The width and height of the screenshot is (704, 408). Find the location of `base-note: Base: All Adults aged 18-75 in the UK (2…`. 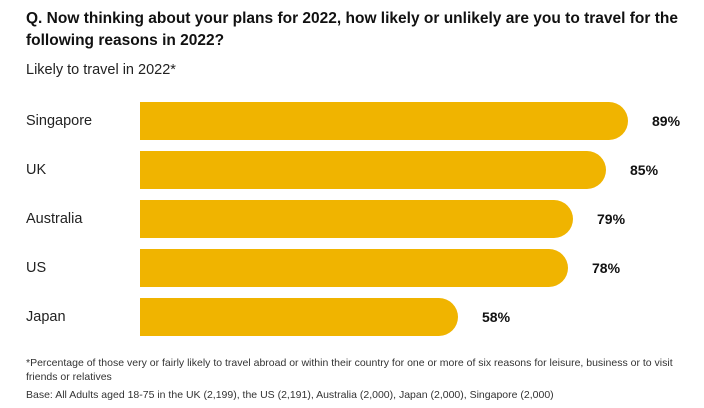

base-note: Base: All Adults aged 18-75 in the UK (2… is located at coordinates (290, 395).